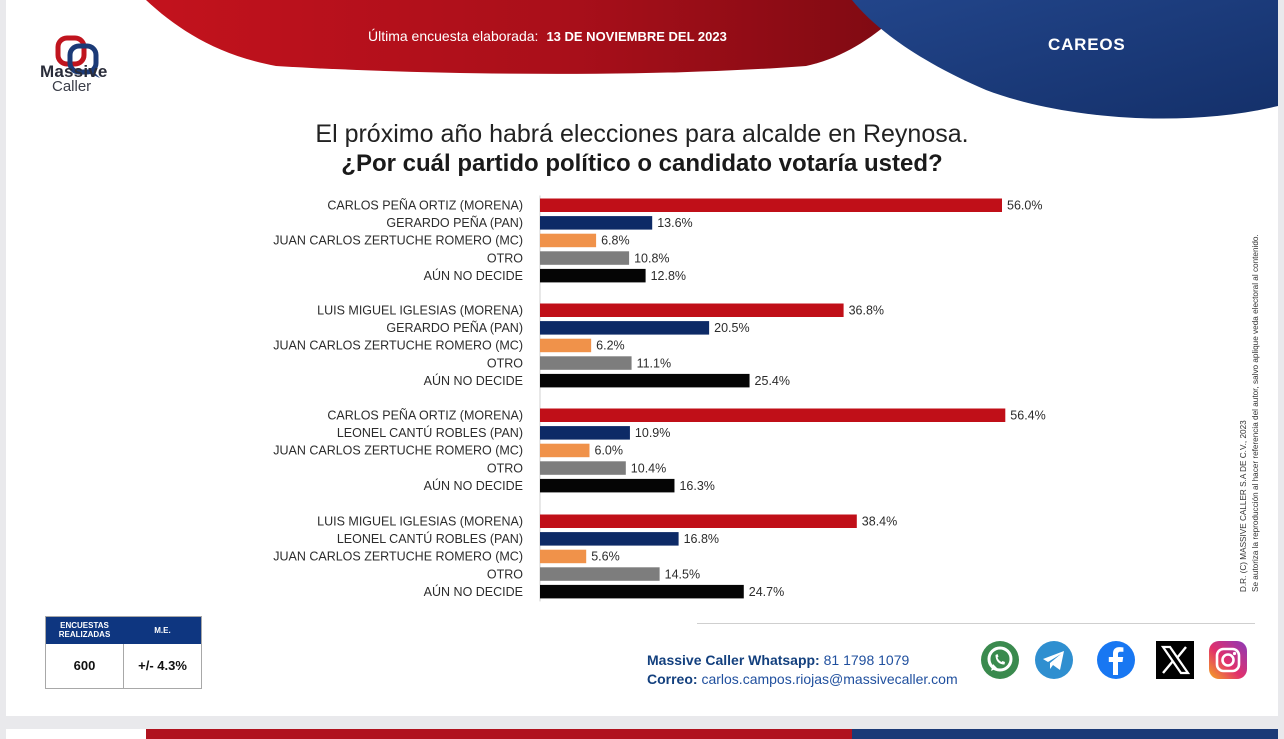 This screenshot has width=1284, height=739. Describe the element at coordinates (645, 380) in the screenshot. I see `bar-g2-no_decide` at that location.